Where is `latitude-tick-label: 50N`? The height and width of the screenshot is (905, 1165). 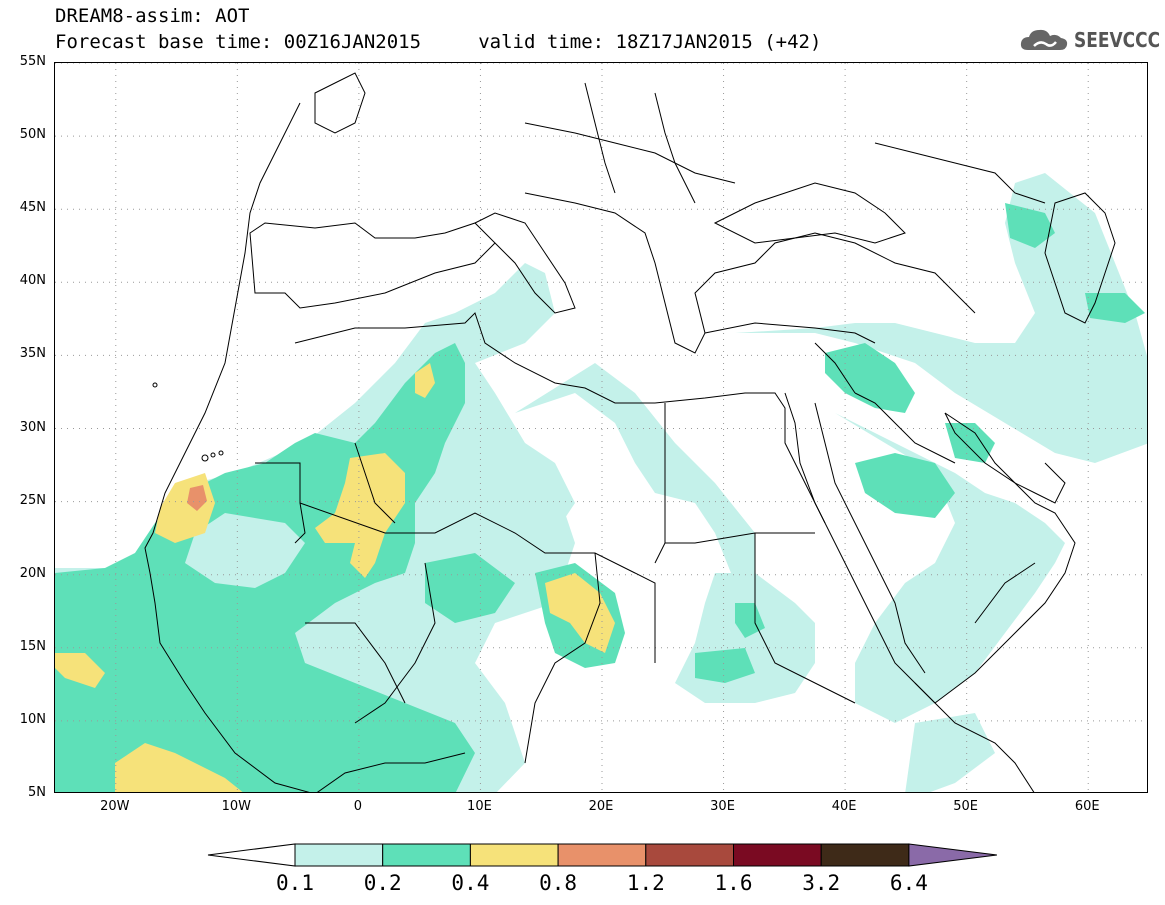
latitude-tick-label: 50N is located at coordinates (32, 135).